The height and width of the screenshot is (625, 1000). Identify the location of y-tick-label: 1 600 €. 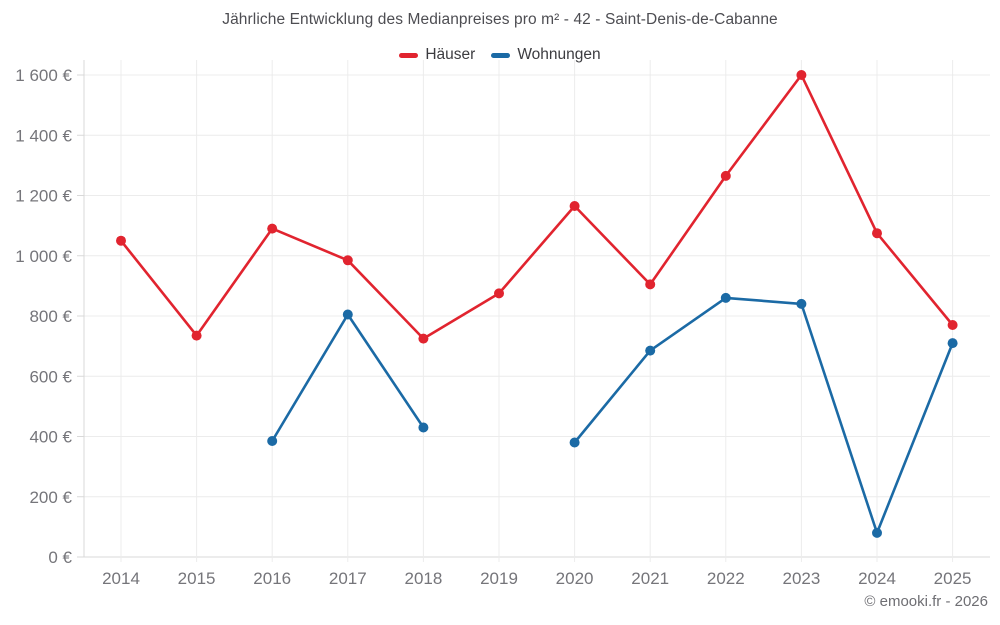
(43, 75).